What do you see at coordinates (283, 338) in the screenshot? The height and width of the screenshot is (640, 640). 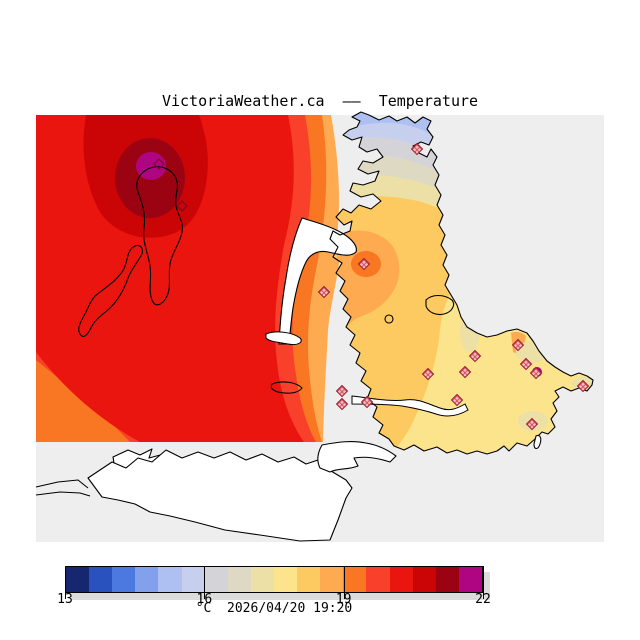 I see `prospect-lake` at bounding box center [283, 338].